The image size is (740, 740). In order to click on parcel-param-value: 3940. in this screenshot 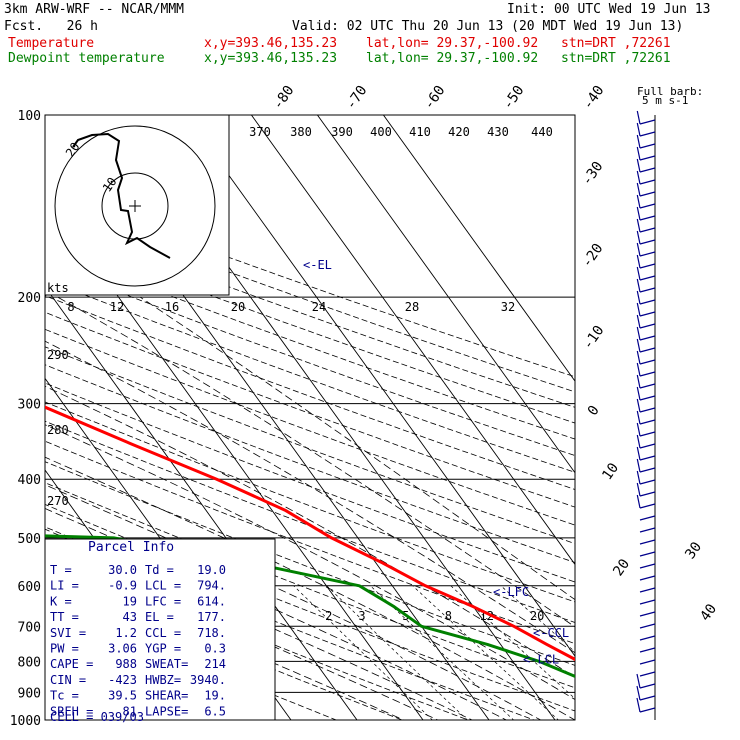, I will do `click(208, 680)`.